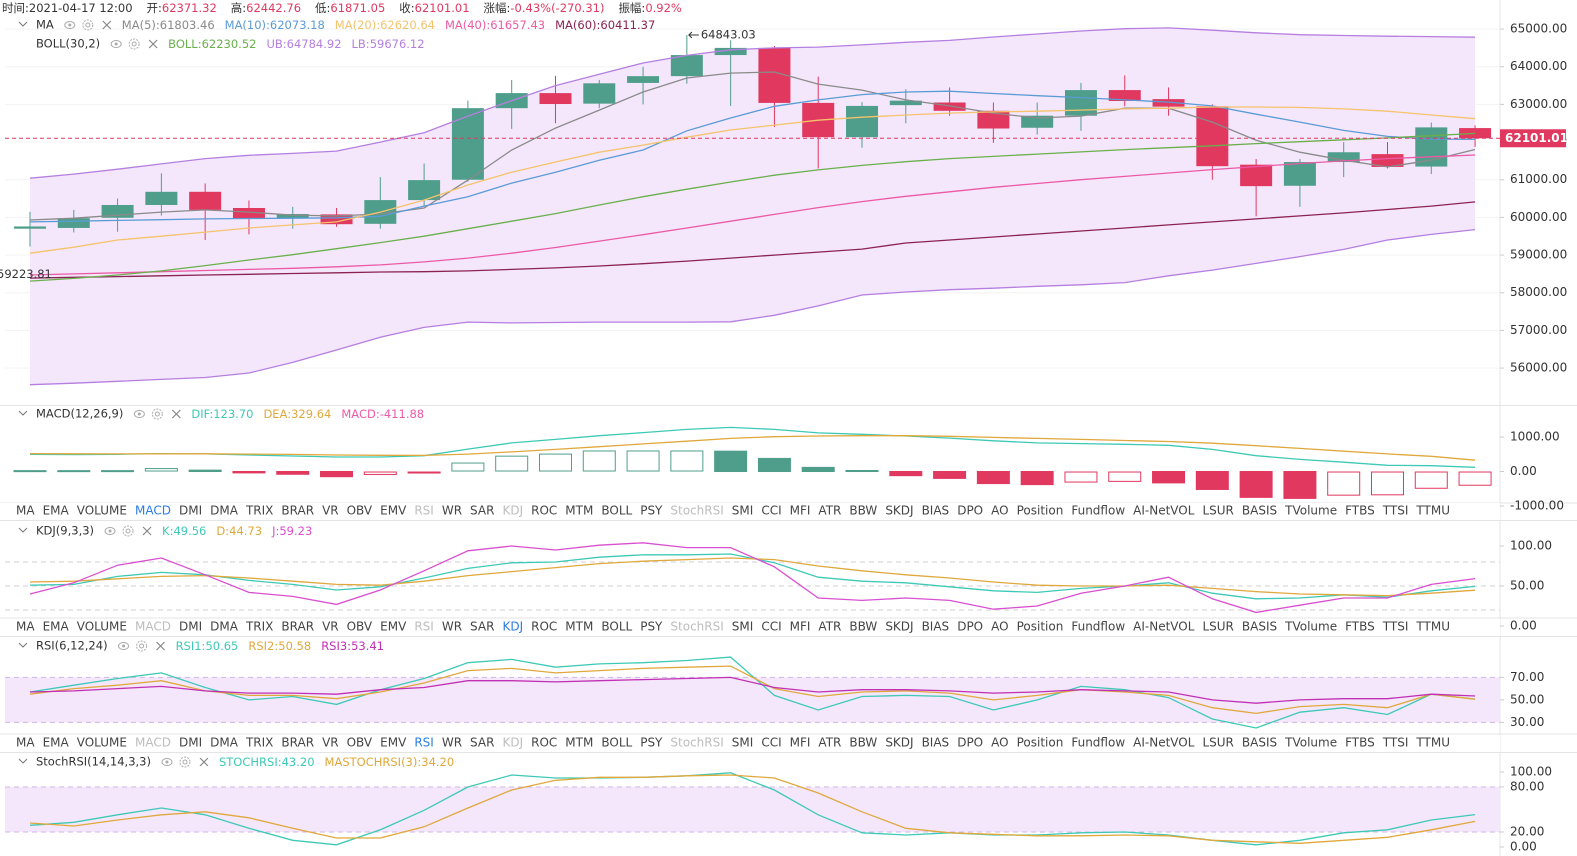 The image size is (1577, 856). I want to click on indicator-tab: TTSI, so click(1395, 627).